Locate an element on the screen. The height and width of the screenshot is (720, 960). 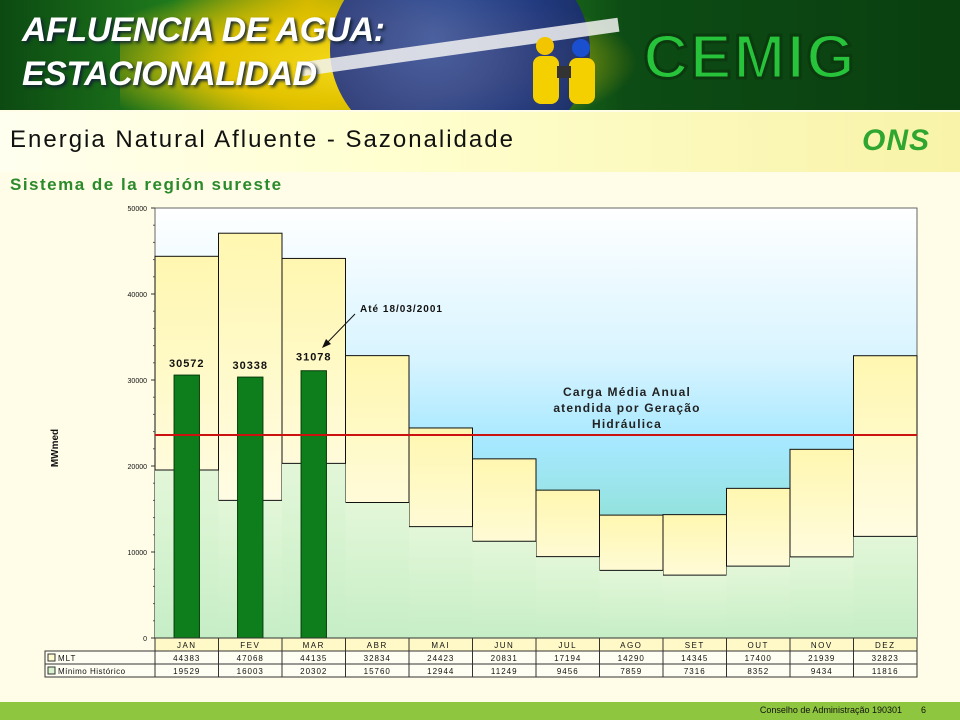
table-cell-min: 19529 is located at coordinates (186, 671).